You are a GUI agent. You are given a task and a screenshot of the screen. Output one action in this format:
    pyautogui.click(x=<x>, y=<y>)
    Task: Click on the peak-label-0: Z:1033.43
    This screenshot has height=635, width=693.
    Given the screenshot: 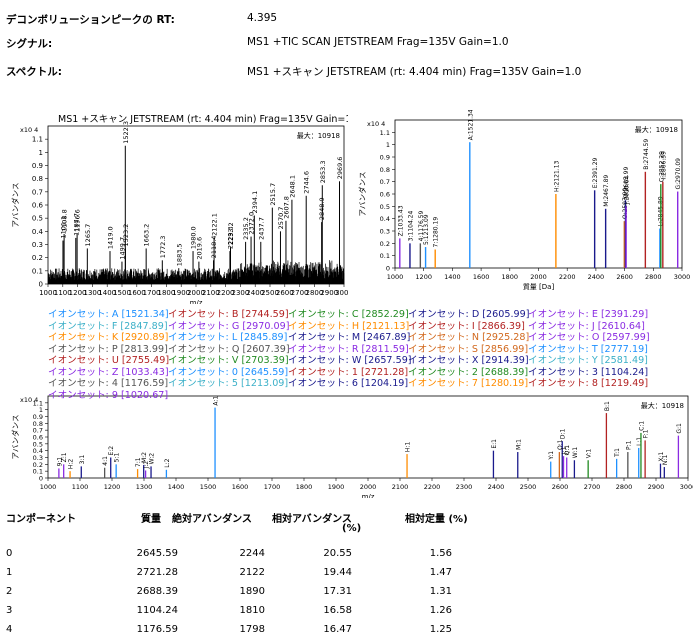 What is the action you would take?
    pyautogui.click(x=400, y=220)
    